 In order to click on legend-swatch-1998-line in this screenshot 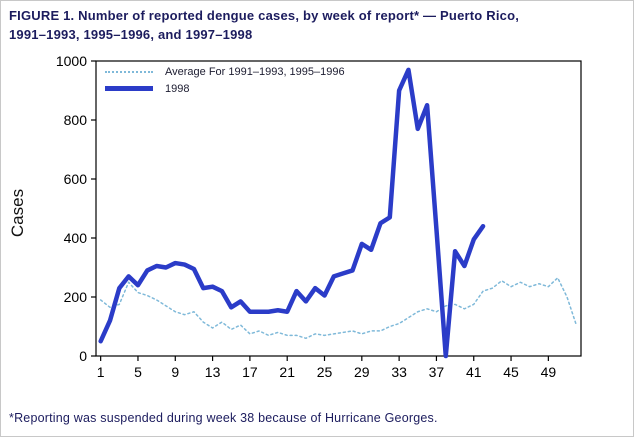, I will do `click(129, 88)`.